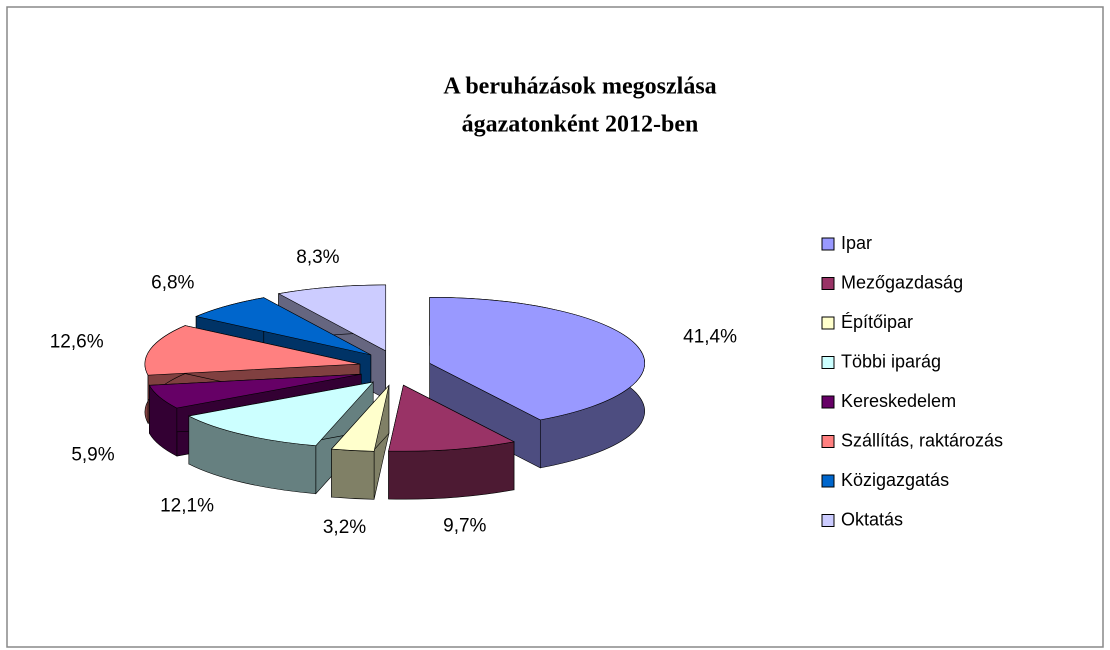 The height and width of the screenshot is (650, 1110). What do you see at coordinates (922, 440) in the screenshot?
I see `legend-label: Szállítás, raktározás` at bounding box center [922, 440].